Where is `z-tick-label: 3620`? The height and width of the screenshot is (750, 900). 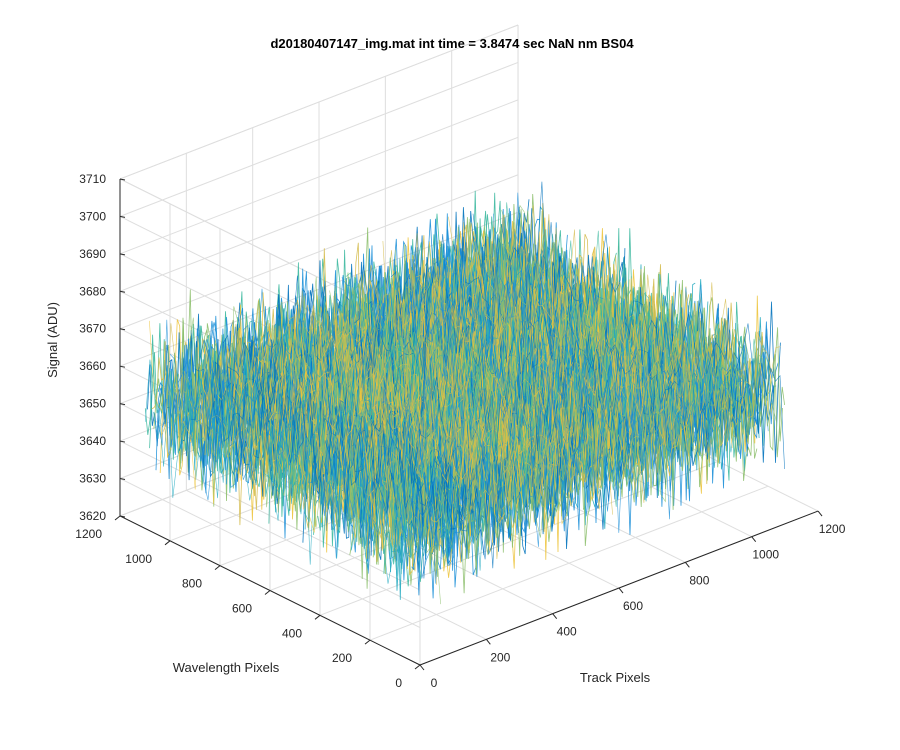 z-tick-label: 3620 is located at coordinates (92, 516).